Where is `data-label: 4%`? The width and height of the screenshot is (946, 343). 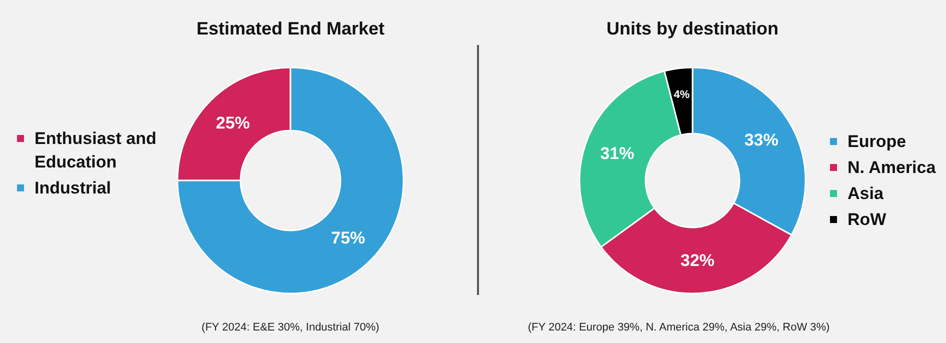
data-label: 4% is located at coordinates (682, 95).